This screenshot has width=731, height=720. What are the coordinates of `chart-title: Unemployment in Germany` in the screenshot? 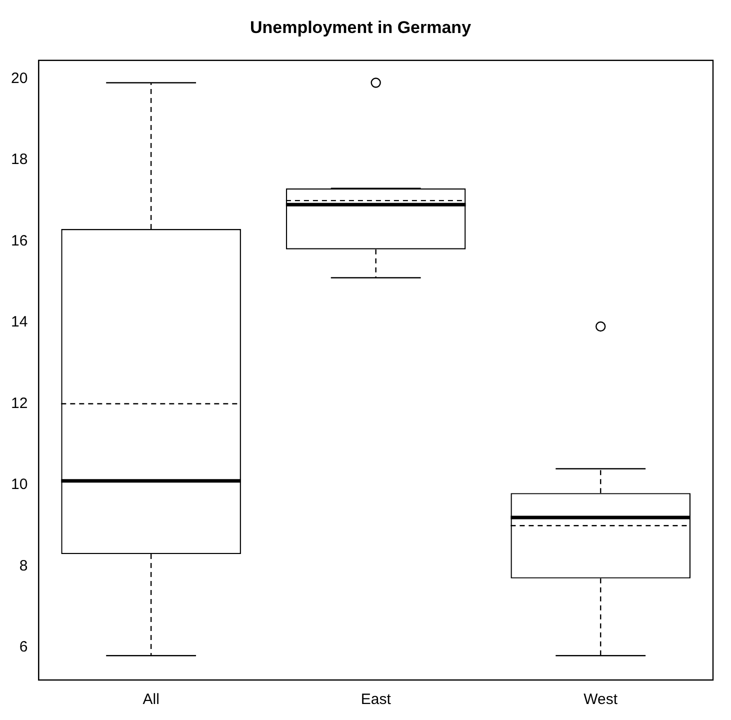 It's located at (361, 27).